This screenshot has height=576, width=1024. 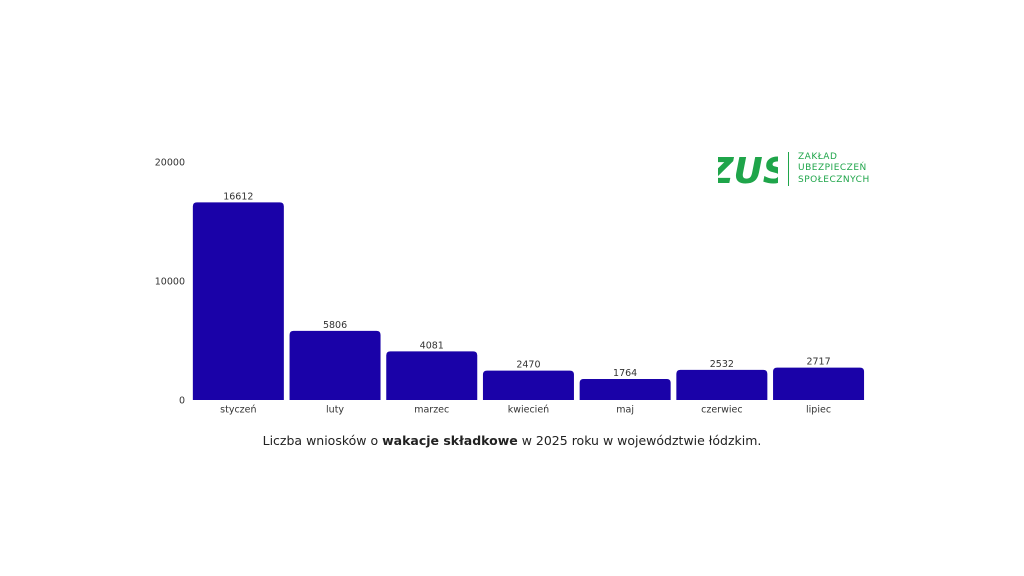 What do you see at coordinates (818, 156) in the screenshot?
I see `logo-line-1: ZAKŁAD` at bounding box center [818, 156].